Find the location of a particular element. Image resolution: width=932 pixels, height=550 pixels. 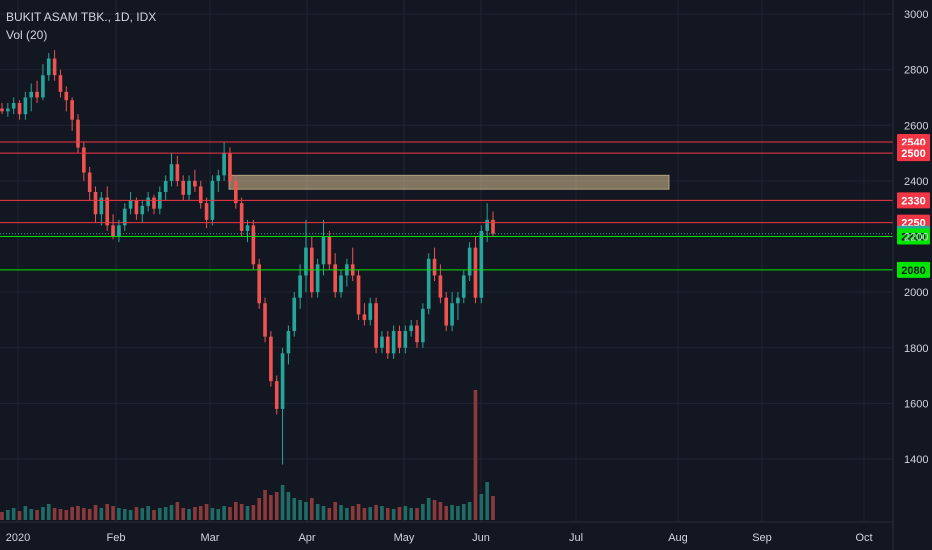

time-tick-label: Apr is located at coordinates (306, 538).